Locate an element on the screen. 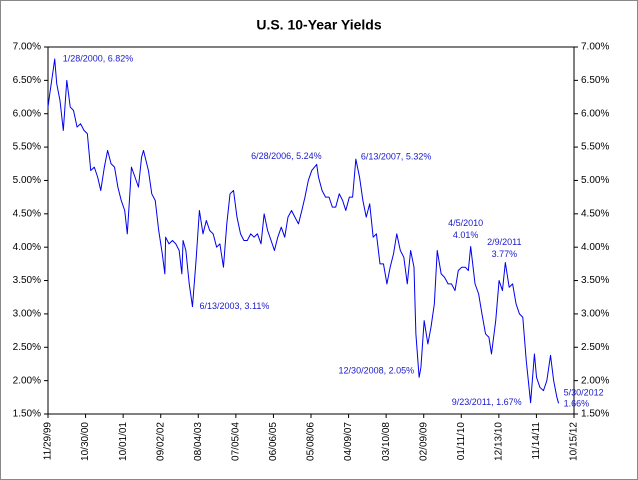 The width and height of the screenshot is (638, 480). x-tick-label: 09/02/02 is located at coordinates (160, 441).